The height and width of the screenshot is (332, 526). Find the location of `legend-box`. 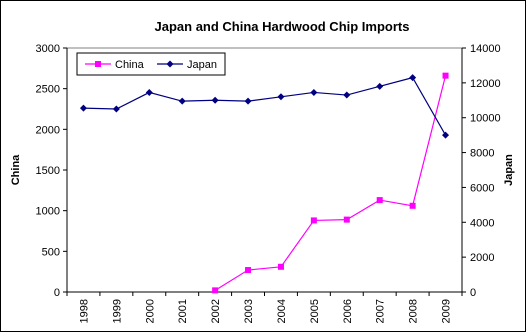

legend-box is located at coordinates (151, 64).